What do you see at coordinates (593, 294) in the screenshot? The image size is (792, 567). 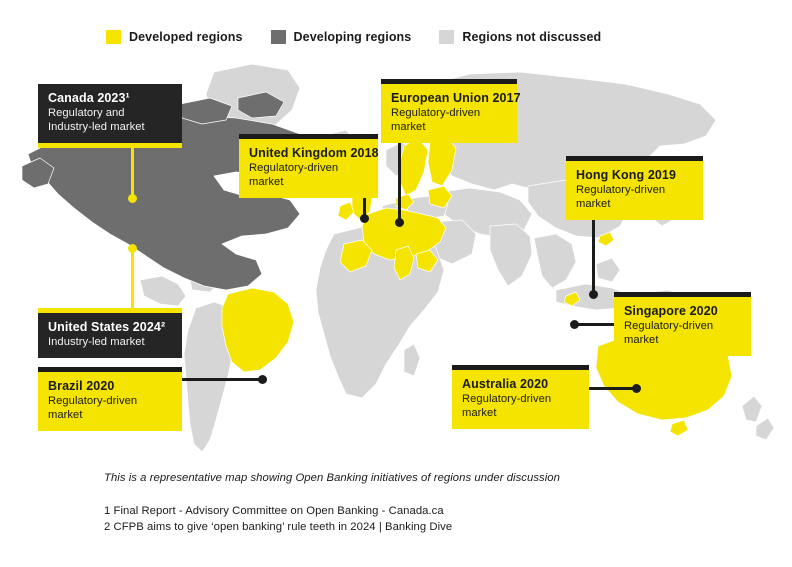 I see `leader-dot-hong-kong` at bounding box center [593, 294].